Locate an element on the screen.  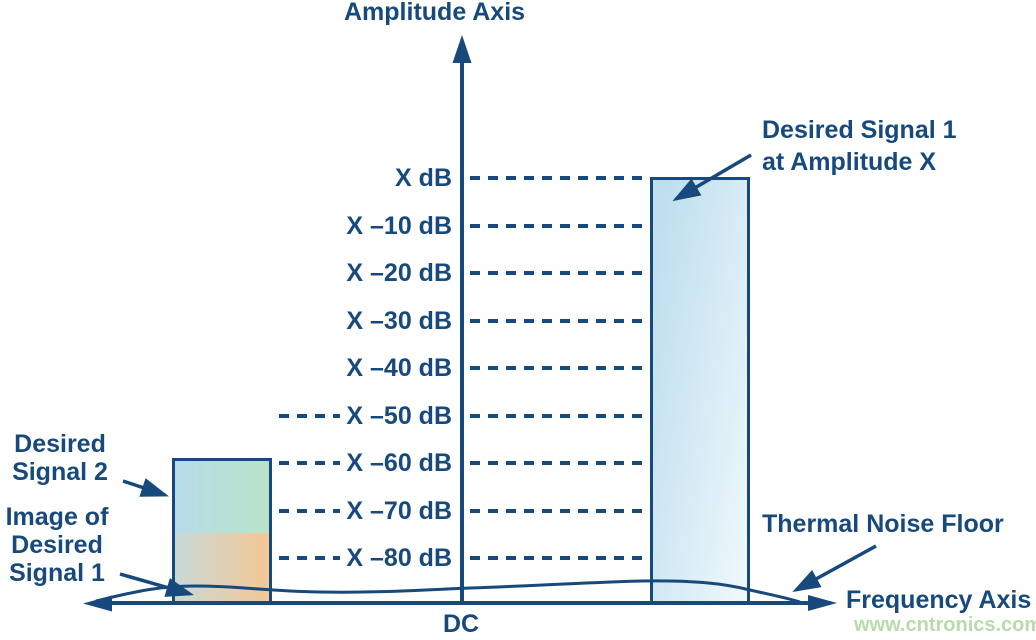
gridline-xdb is located at coordinates (556, 178).